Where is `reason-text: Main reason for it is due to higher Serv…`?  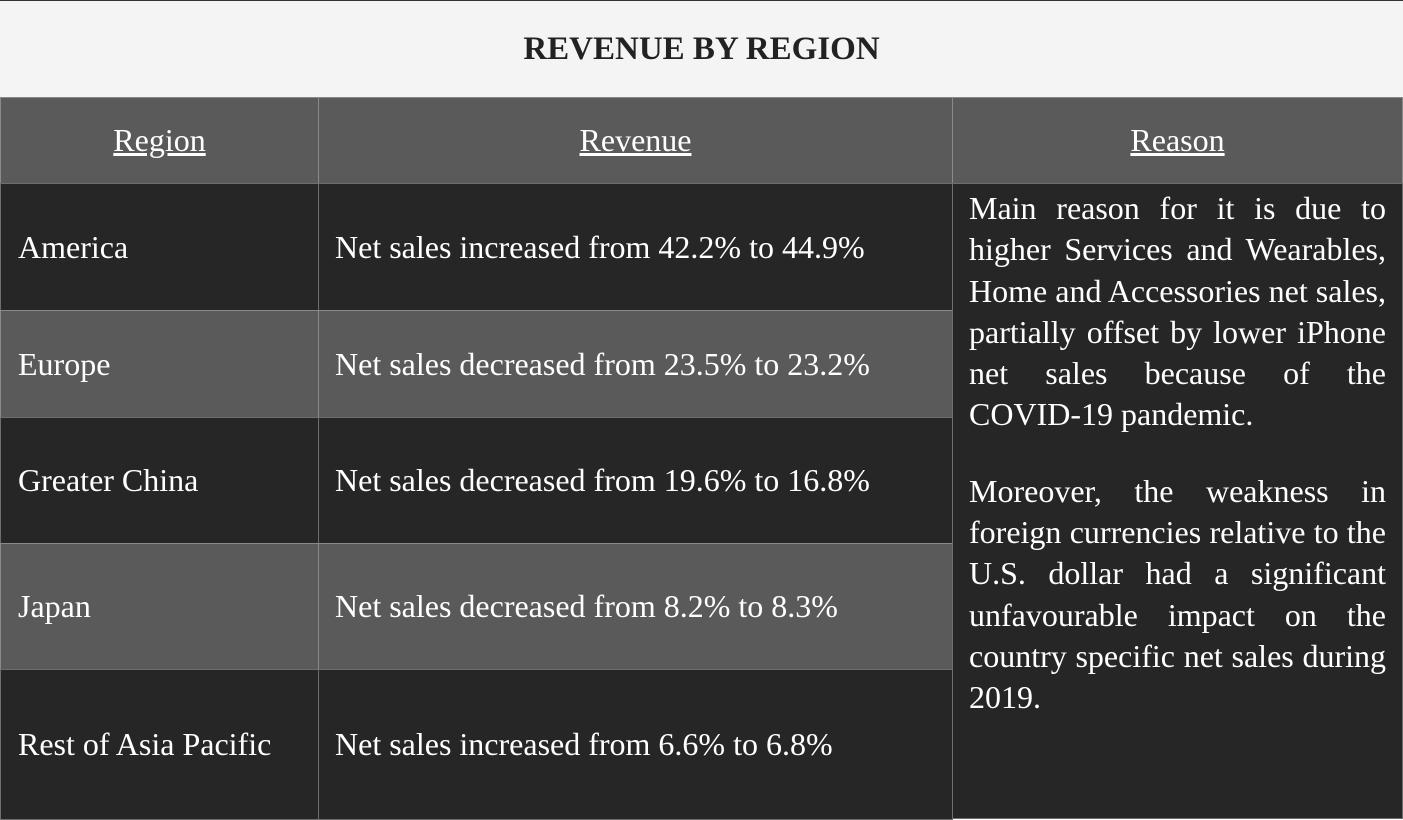
reason-text: Main reason for it is due to higher Serv… is located at coordinates (1177, 311).